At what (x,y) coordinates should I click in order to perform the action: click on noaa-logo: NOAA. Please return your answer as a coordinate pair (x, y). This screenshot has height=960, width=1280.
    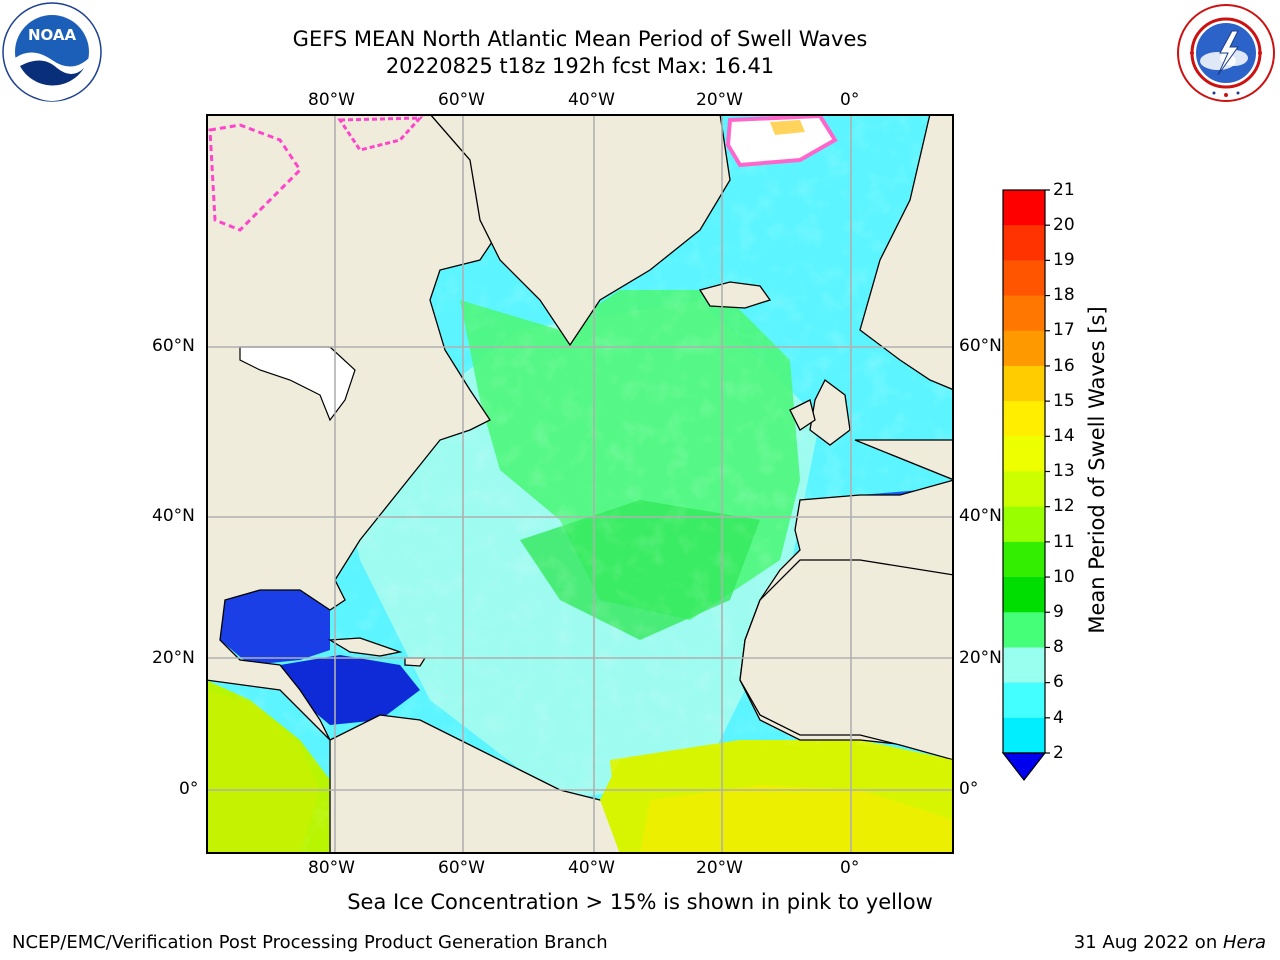
    Looking at the image, I should click on (52, 52).